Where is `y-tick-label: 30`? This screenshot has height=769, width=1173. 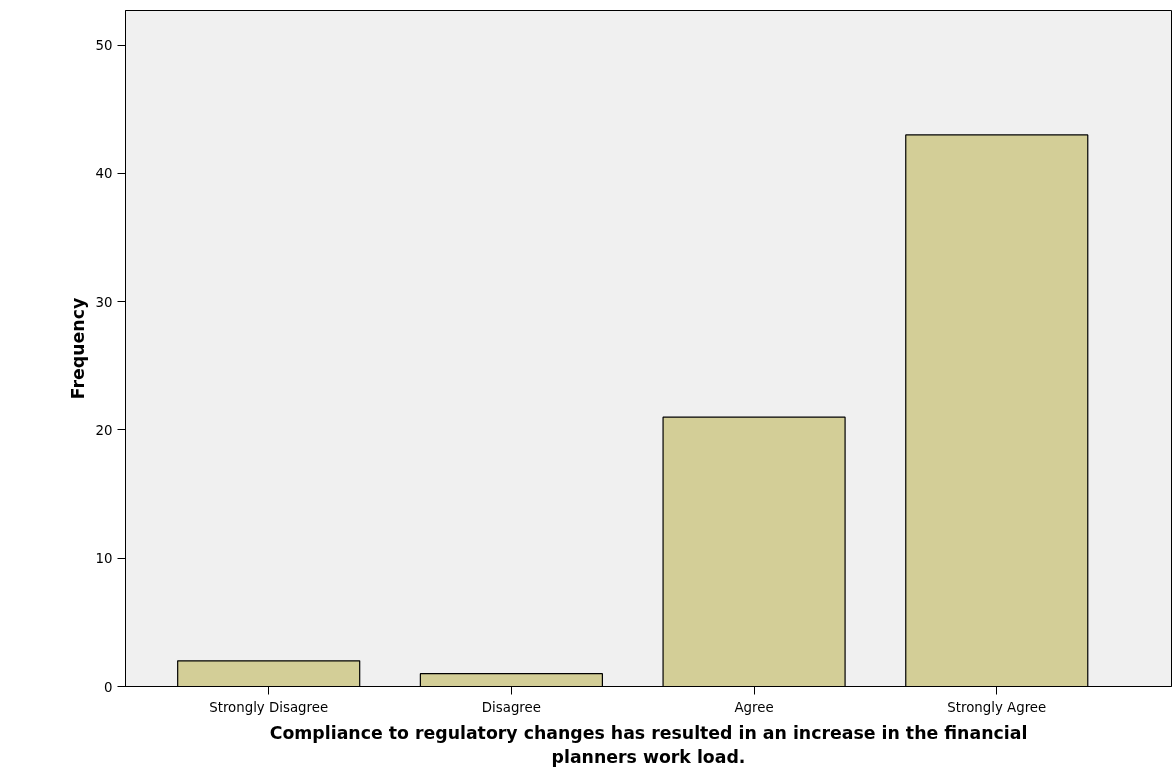
y-tick-label: 30 is located at coordinates (104, 302).